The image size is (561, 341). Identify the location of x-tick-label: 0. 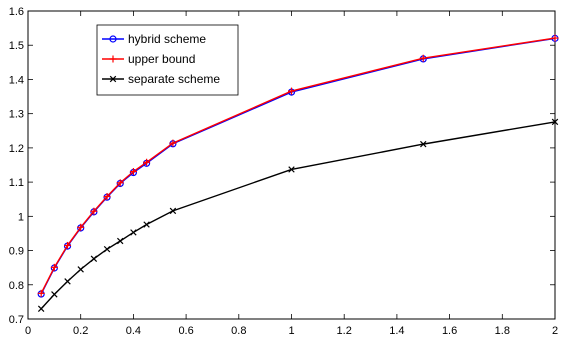
(28, 331).